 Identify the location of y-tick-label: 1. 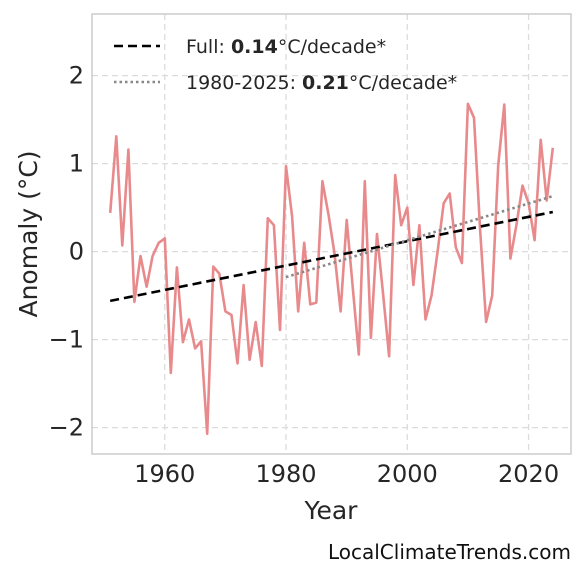
(76, 164).